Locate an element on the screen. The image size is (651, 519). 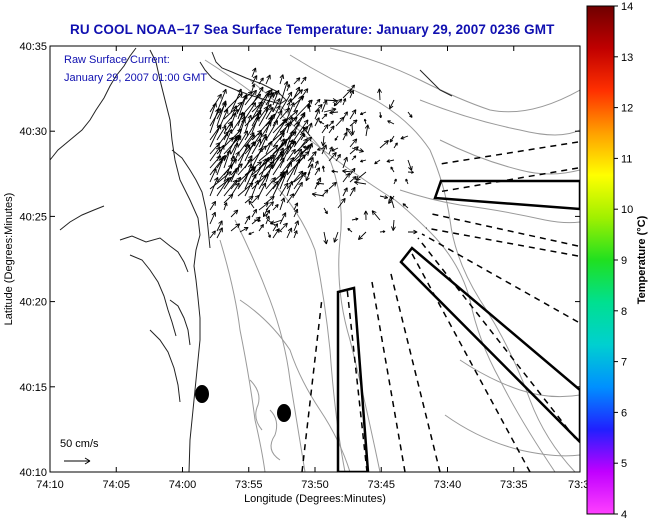
colorbar is located at coordinates (600, 260).